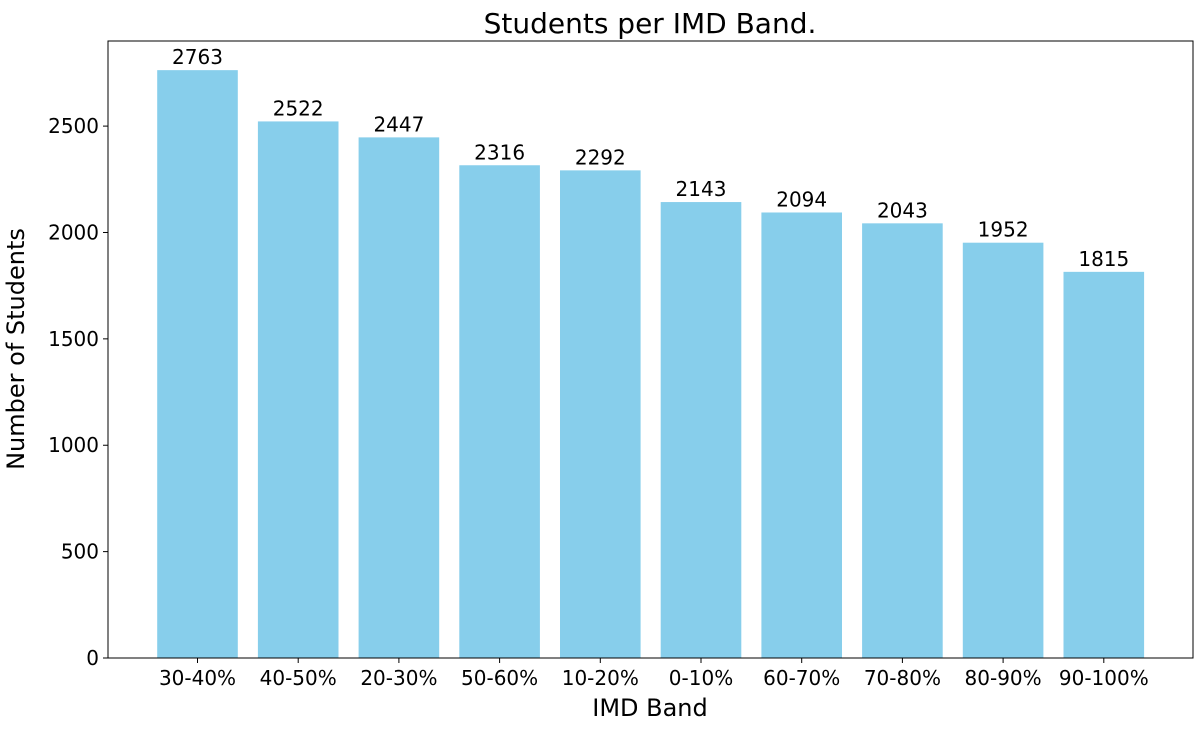 The height and width of the screenshot is (735, 1202). I want to click on chart-title: Students per IMD Band., so click(650, 23).